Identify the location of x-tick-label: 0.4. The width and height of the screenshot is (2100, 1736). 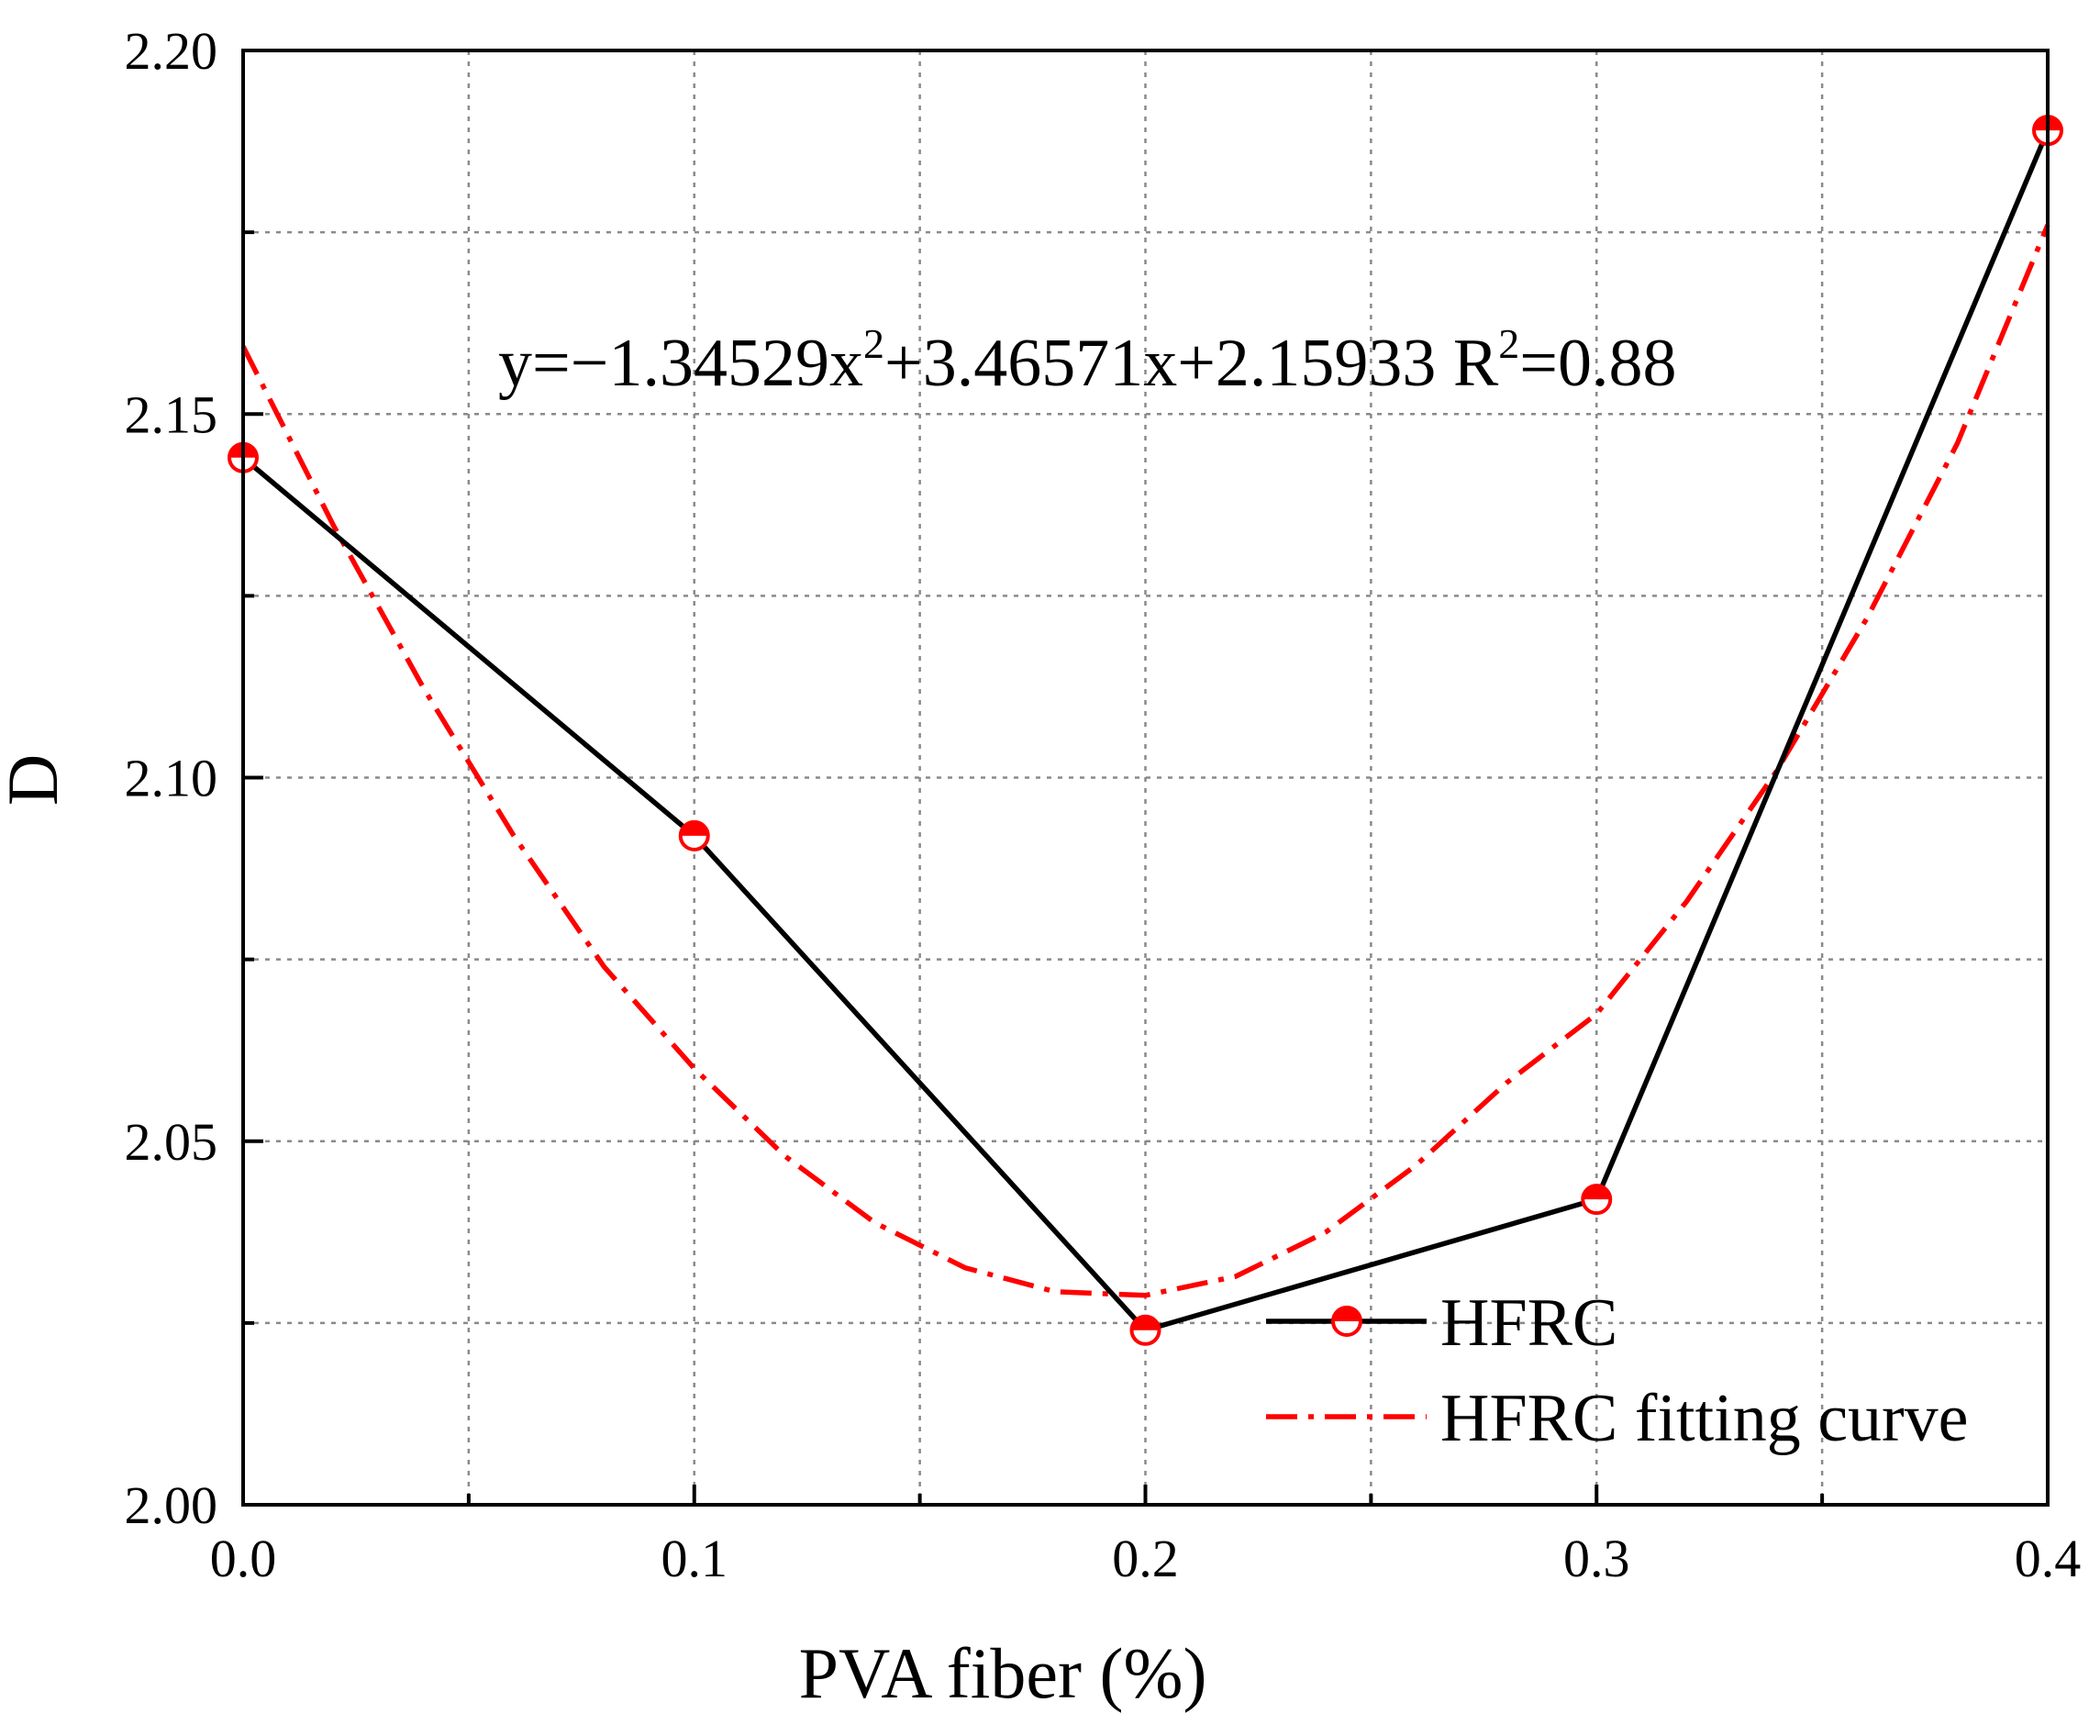
(2049, 1559).